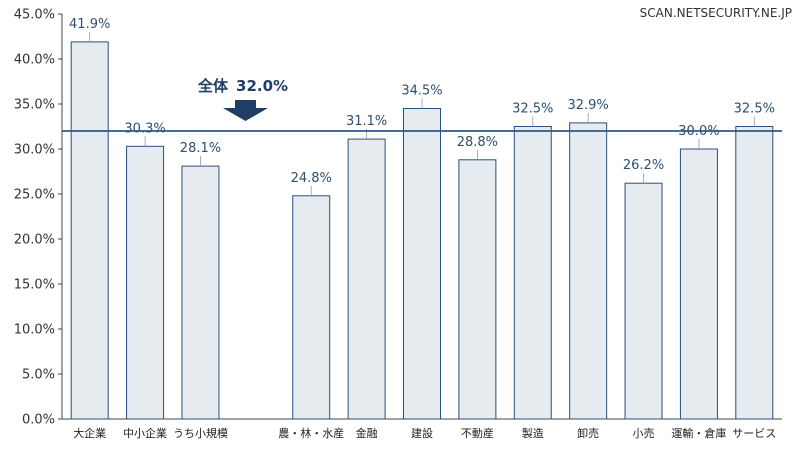 The height and width of the screenshot is (450, 798). Describe the element at coordinates (242, 86) in the screenshot. I see `overall-reference-label: 全体 32.0%` at that location.